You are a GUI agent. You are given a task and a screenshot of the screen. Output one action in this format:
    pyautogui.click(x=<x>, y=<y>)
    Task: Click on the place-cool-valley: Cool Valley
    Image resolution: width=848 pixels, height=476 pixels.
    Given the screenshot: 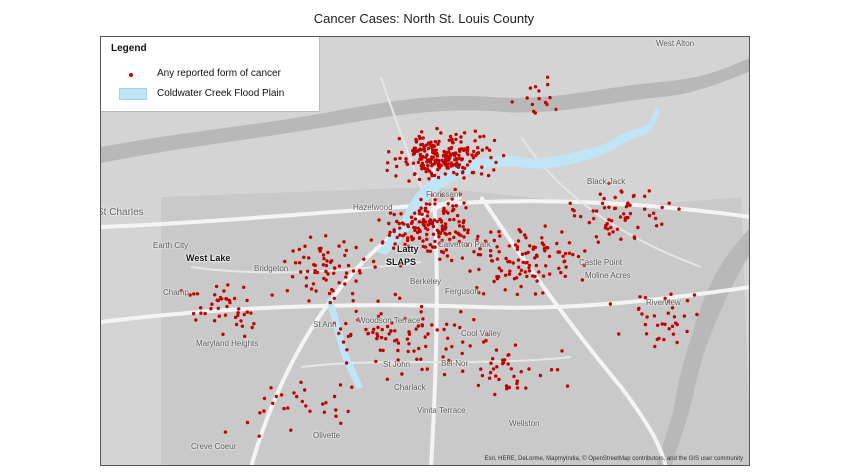 What is the action you would take?
    pyautogui.click(x=481, y=333)
    